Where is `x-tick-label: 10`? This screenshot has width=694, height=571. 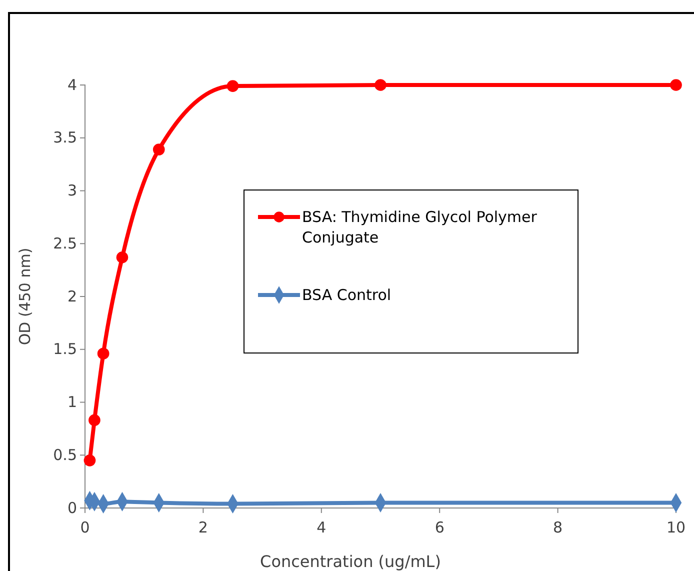 x-tick-label: 10 is located at coordinates (676, 527).